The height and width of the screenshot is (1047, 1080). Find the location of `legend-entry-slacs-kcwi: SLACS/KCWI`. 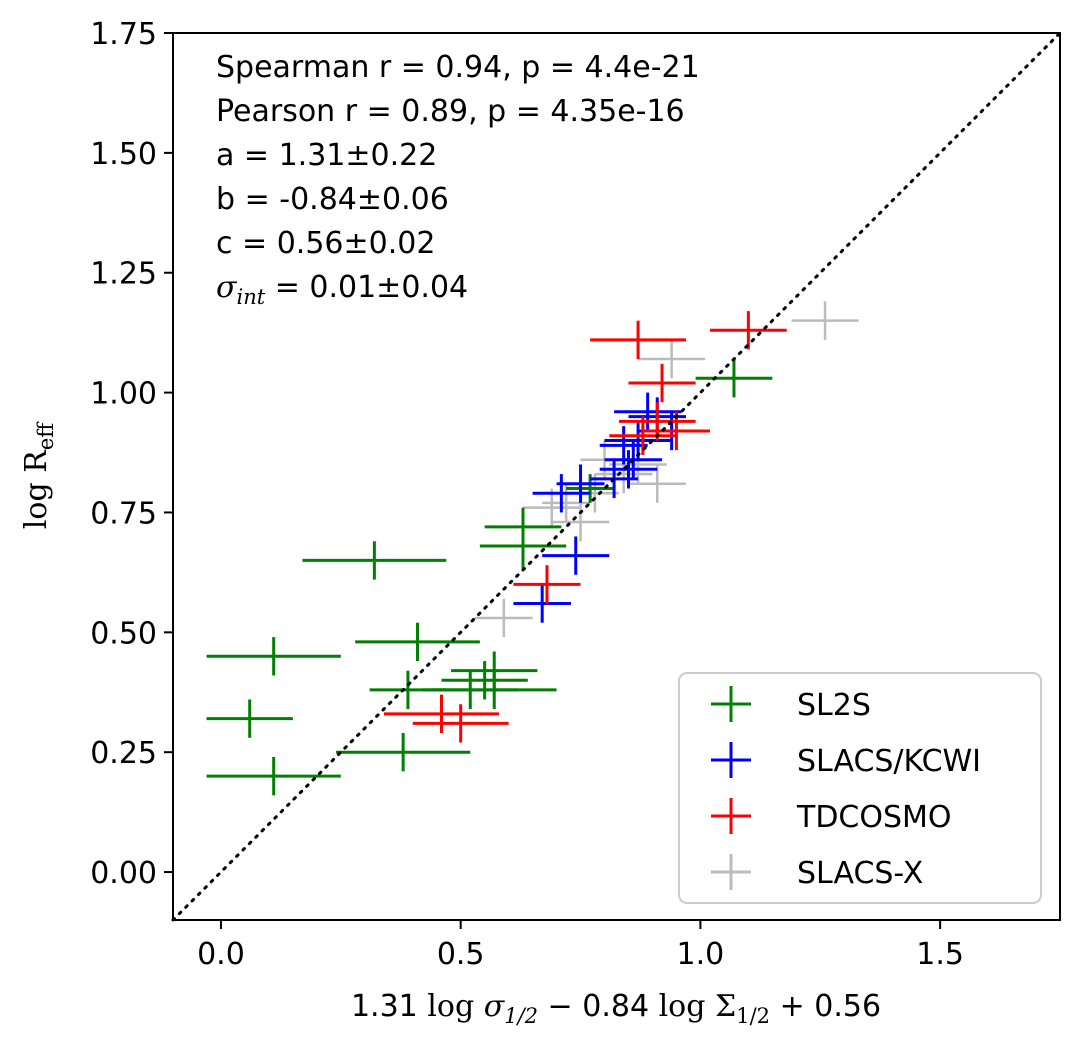

legend-entry-slacs-kcwi: SLACS/KCWI is located at coordinates (846, 760).